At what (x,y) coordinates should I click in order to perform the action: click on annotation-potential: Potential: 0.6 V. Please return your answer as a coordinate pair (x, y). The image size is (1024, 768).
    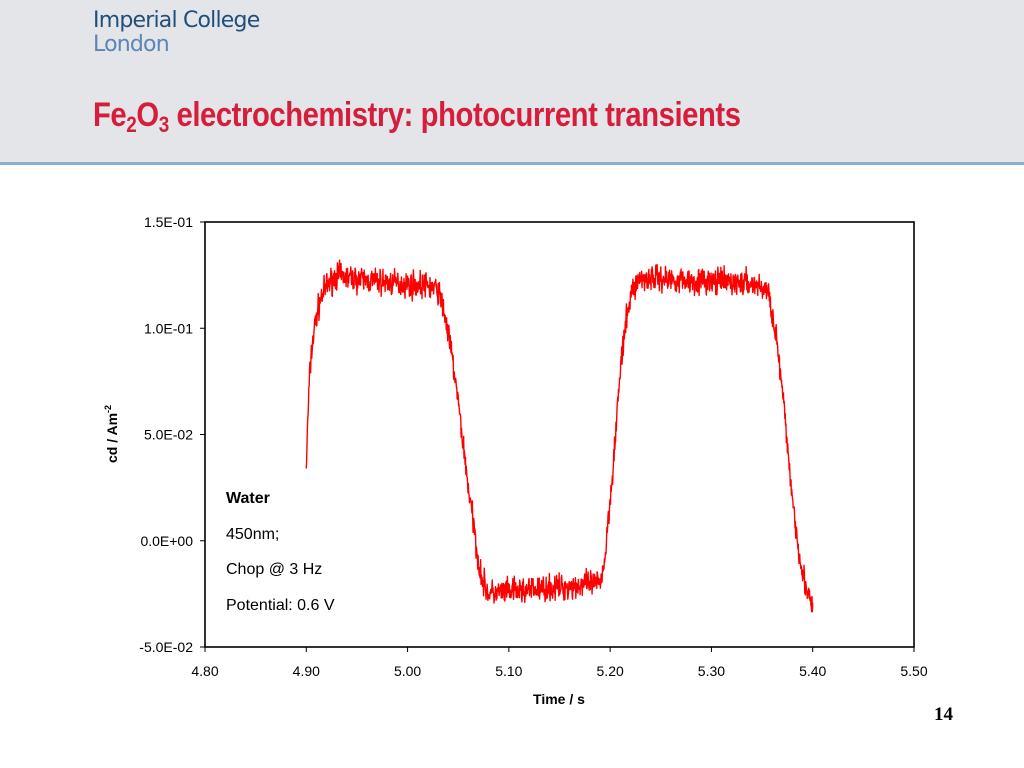
    Looking at the image, I should click on (280, 605).